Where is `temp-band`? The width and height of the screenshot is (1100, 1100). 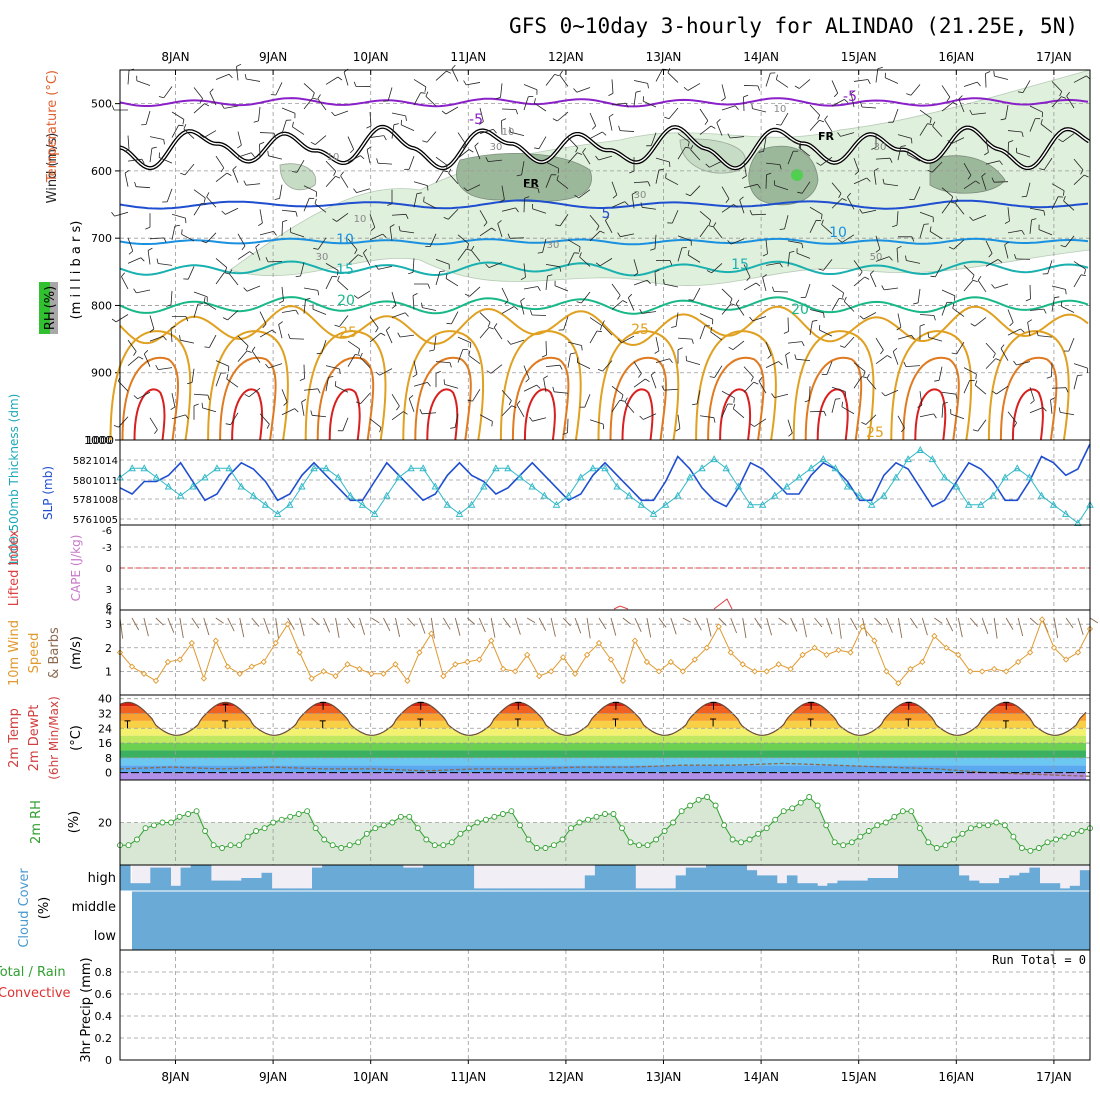
temp-band is located at coordinates (603, 761).